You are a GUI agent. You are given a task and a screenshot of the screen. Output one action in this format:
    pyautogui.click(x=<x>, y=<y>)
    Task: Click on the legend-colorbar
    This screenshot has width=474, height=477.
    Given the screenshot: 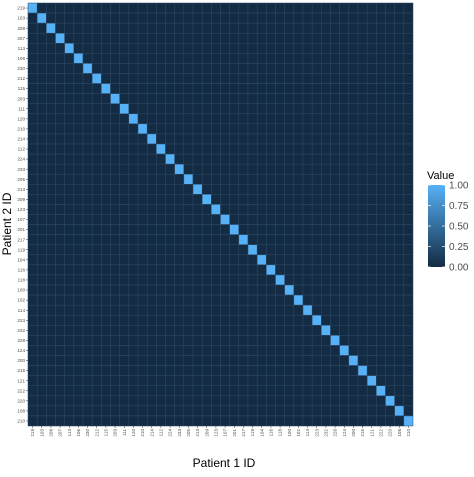 What is the action you would take?
    pyautogui.click(x=436, y=226)
    